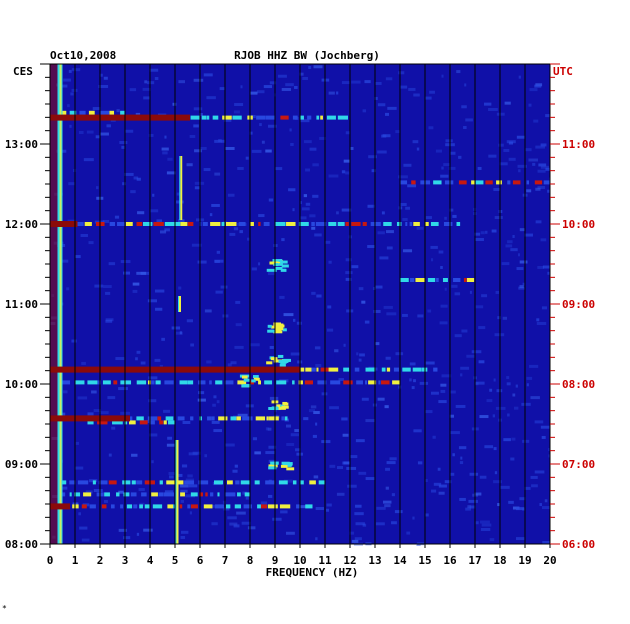  Describe the element at coordinates (578, 224) in the screenshot. I see `right-tick-label: 10:00` at that location.